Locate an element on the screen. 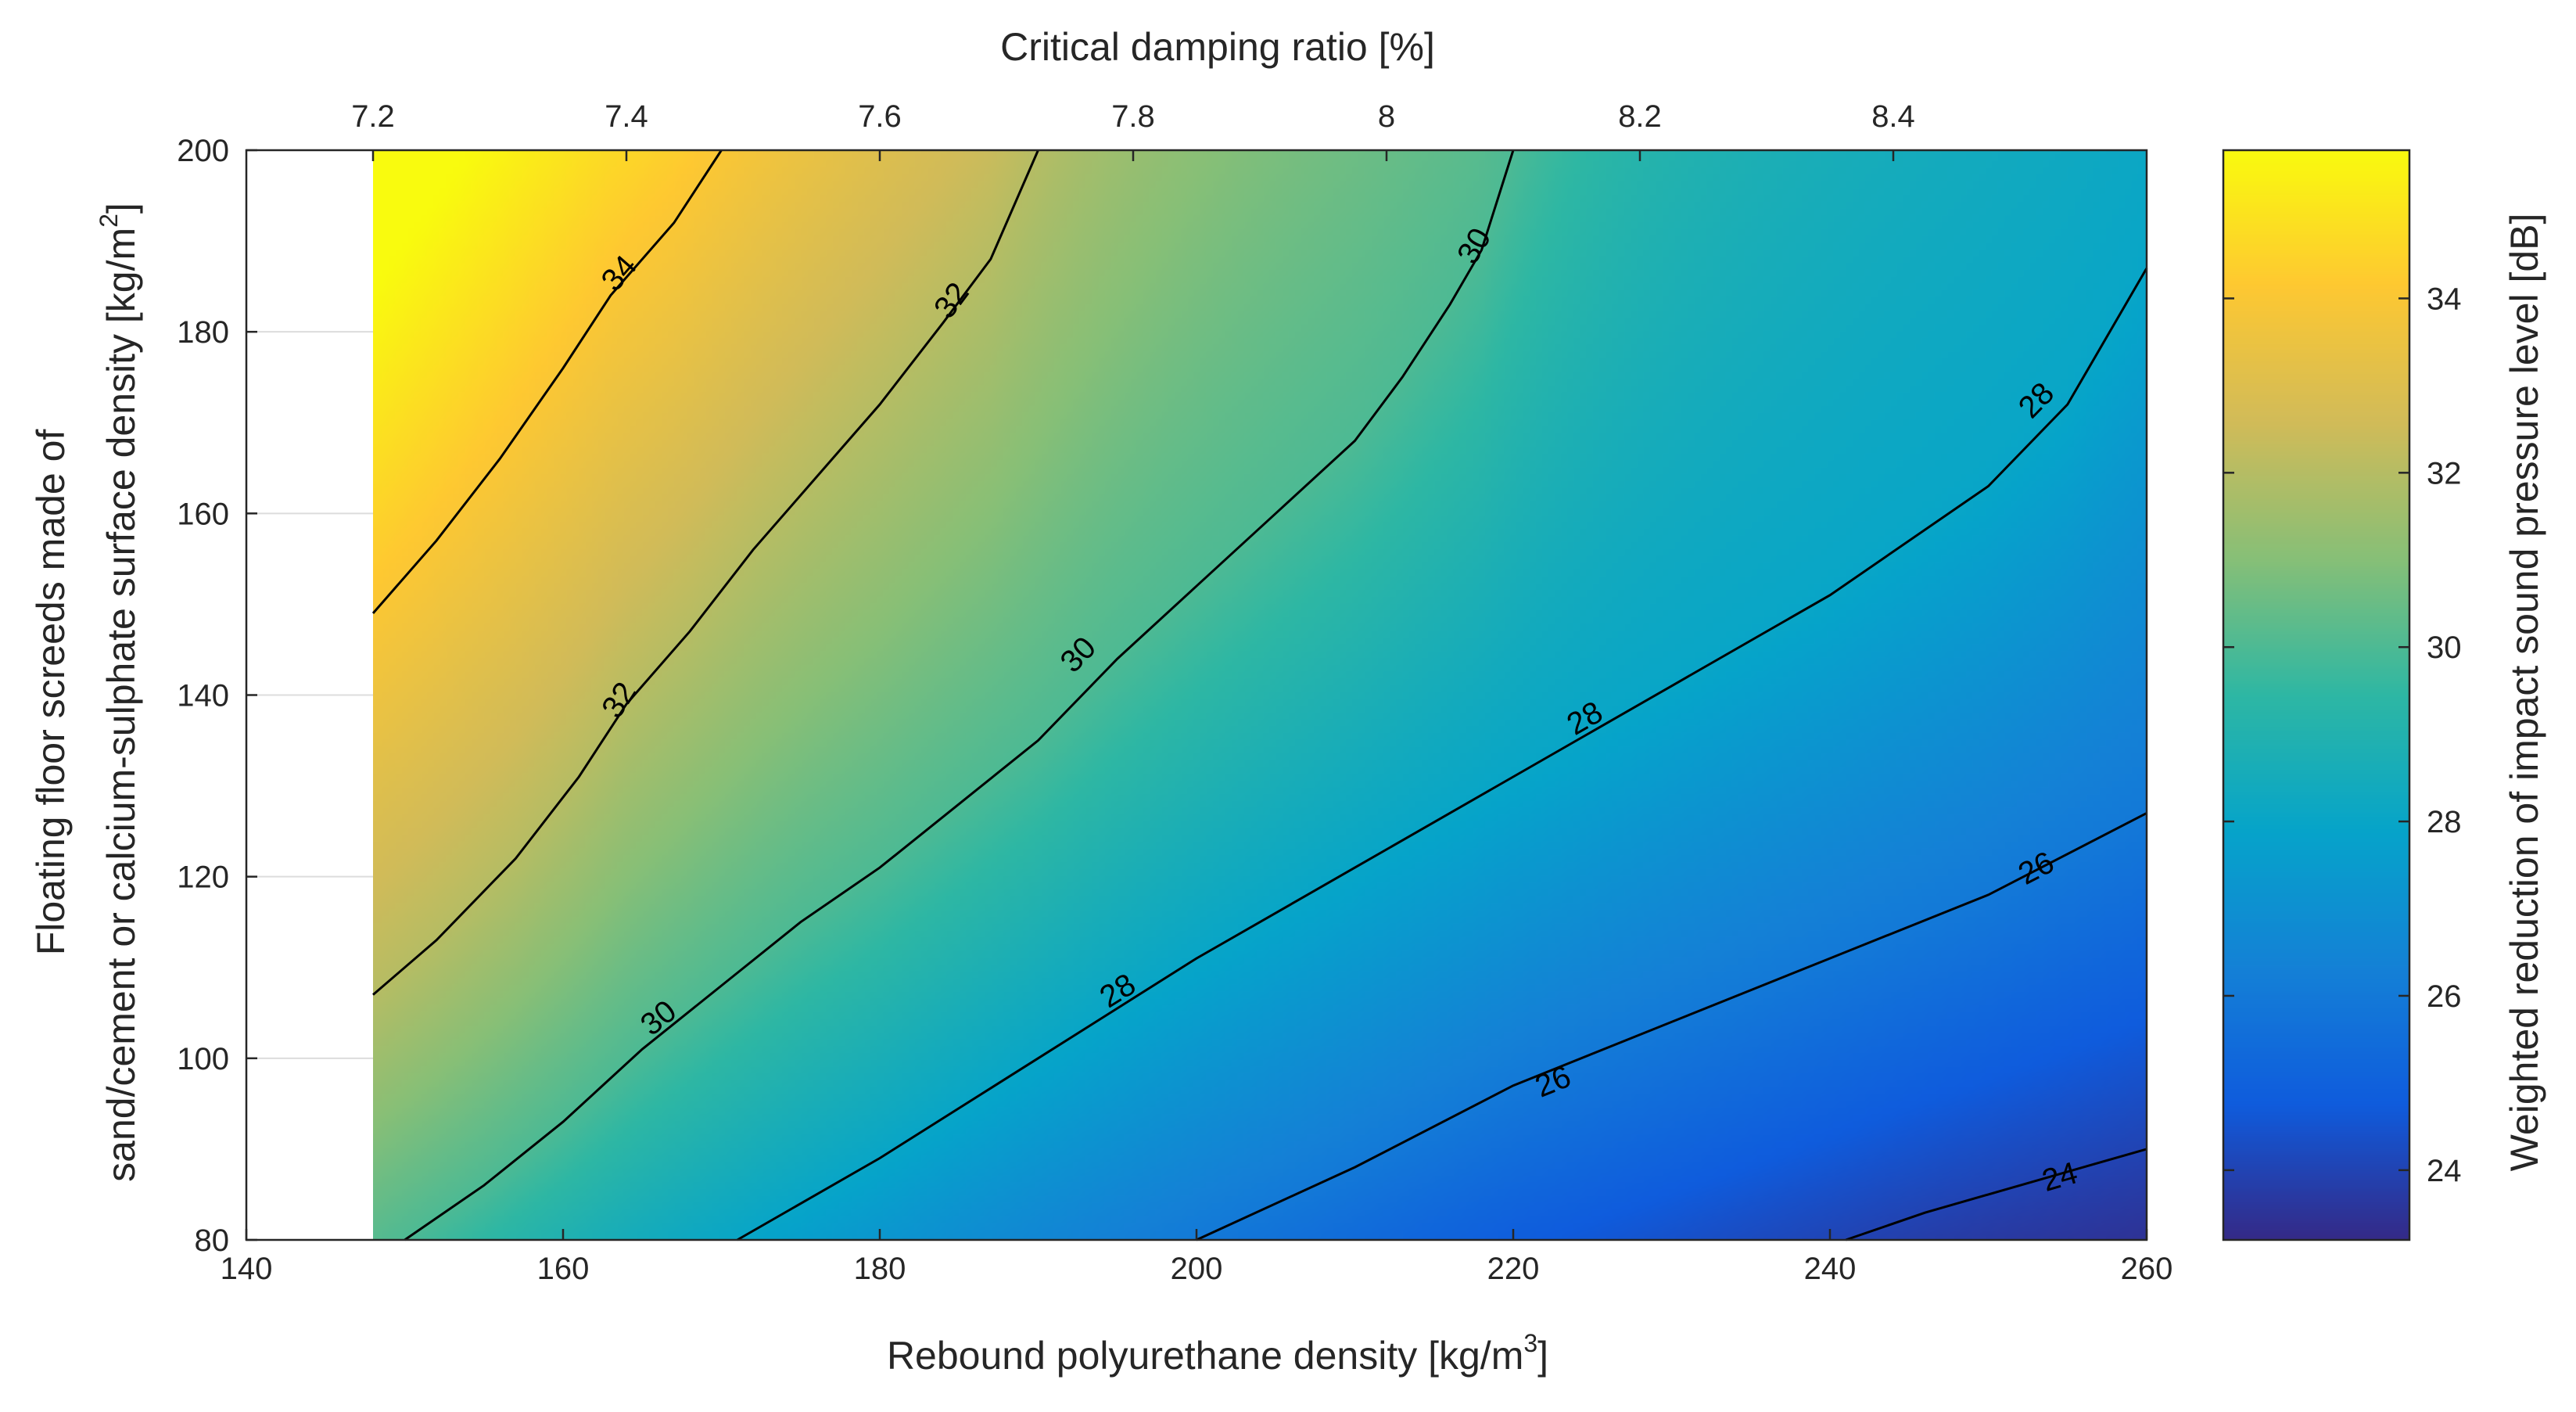 This screenshot has height=1412, width=2576. x-tick-label-6: 260 is located at coordinates (2147, 1269).